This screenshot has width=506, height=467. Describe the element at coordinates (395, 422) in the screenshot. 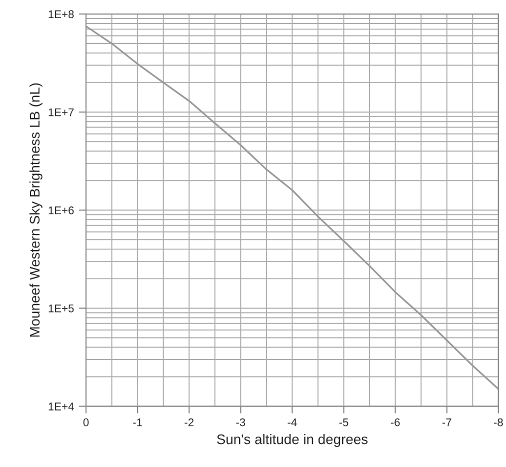

I see `x-tick-label: -6` at that location.